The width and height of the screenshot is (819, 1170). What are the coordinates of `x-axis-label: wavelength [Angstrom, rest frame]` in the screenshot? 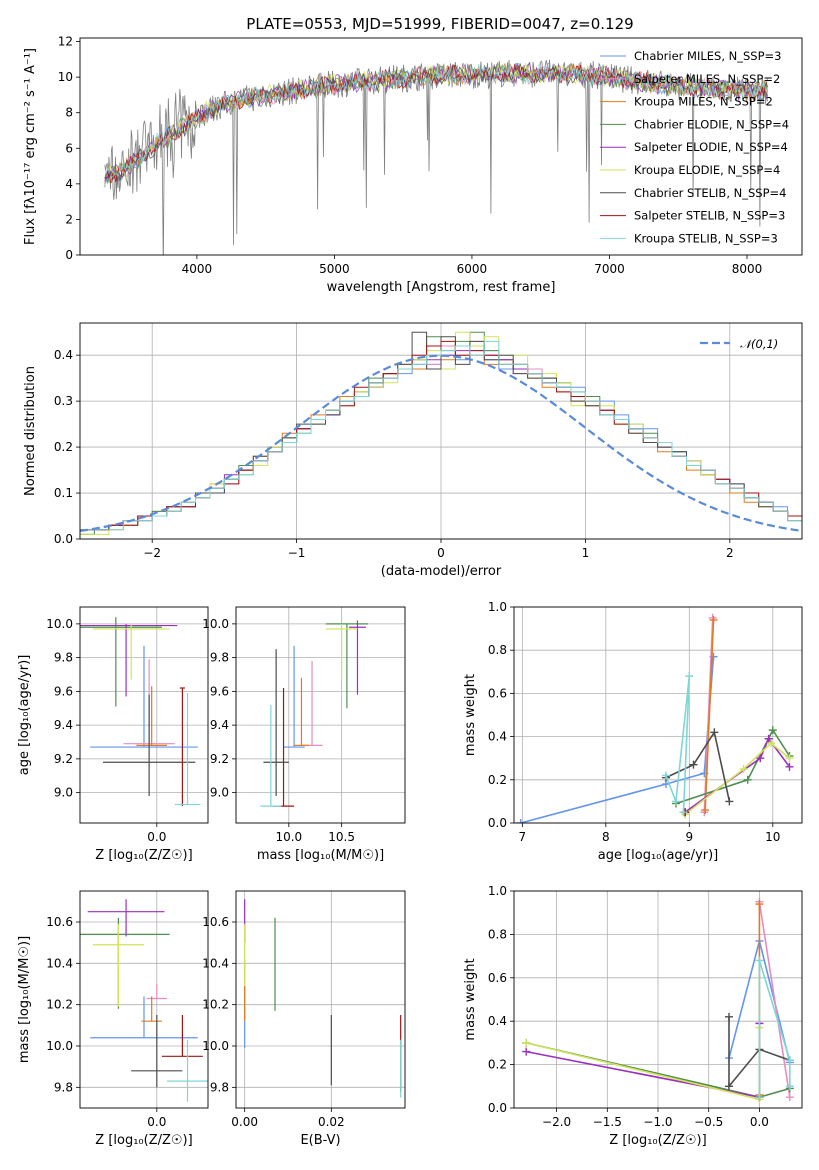 It's located at (441, 287).